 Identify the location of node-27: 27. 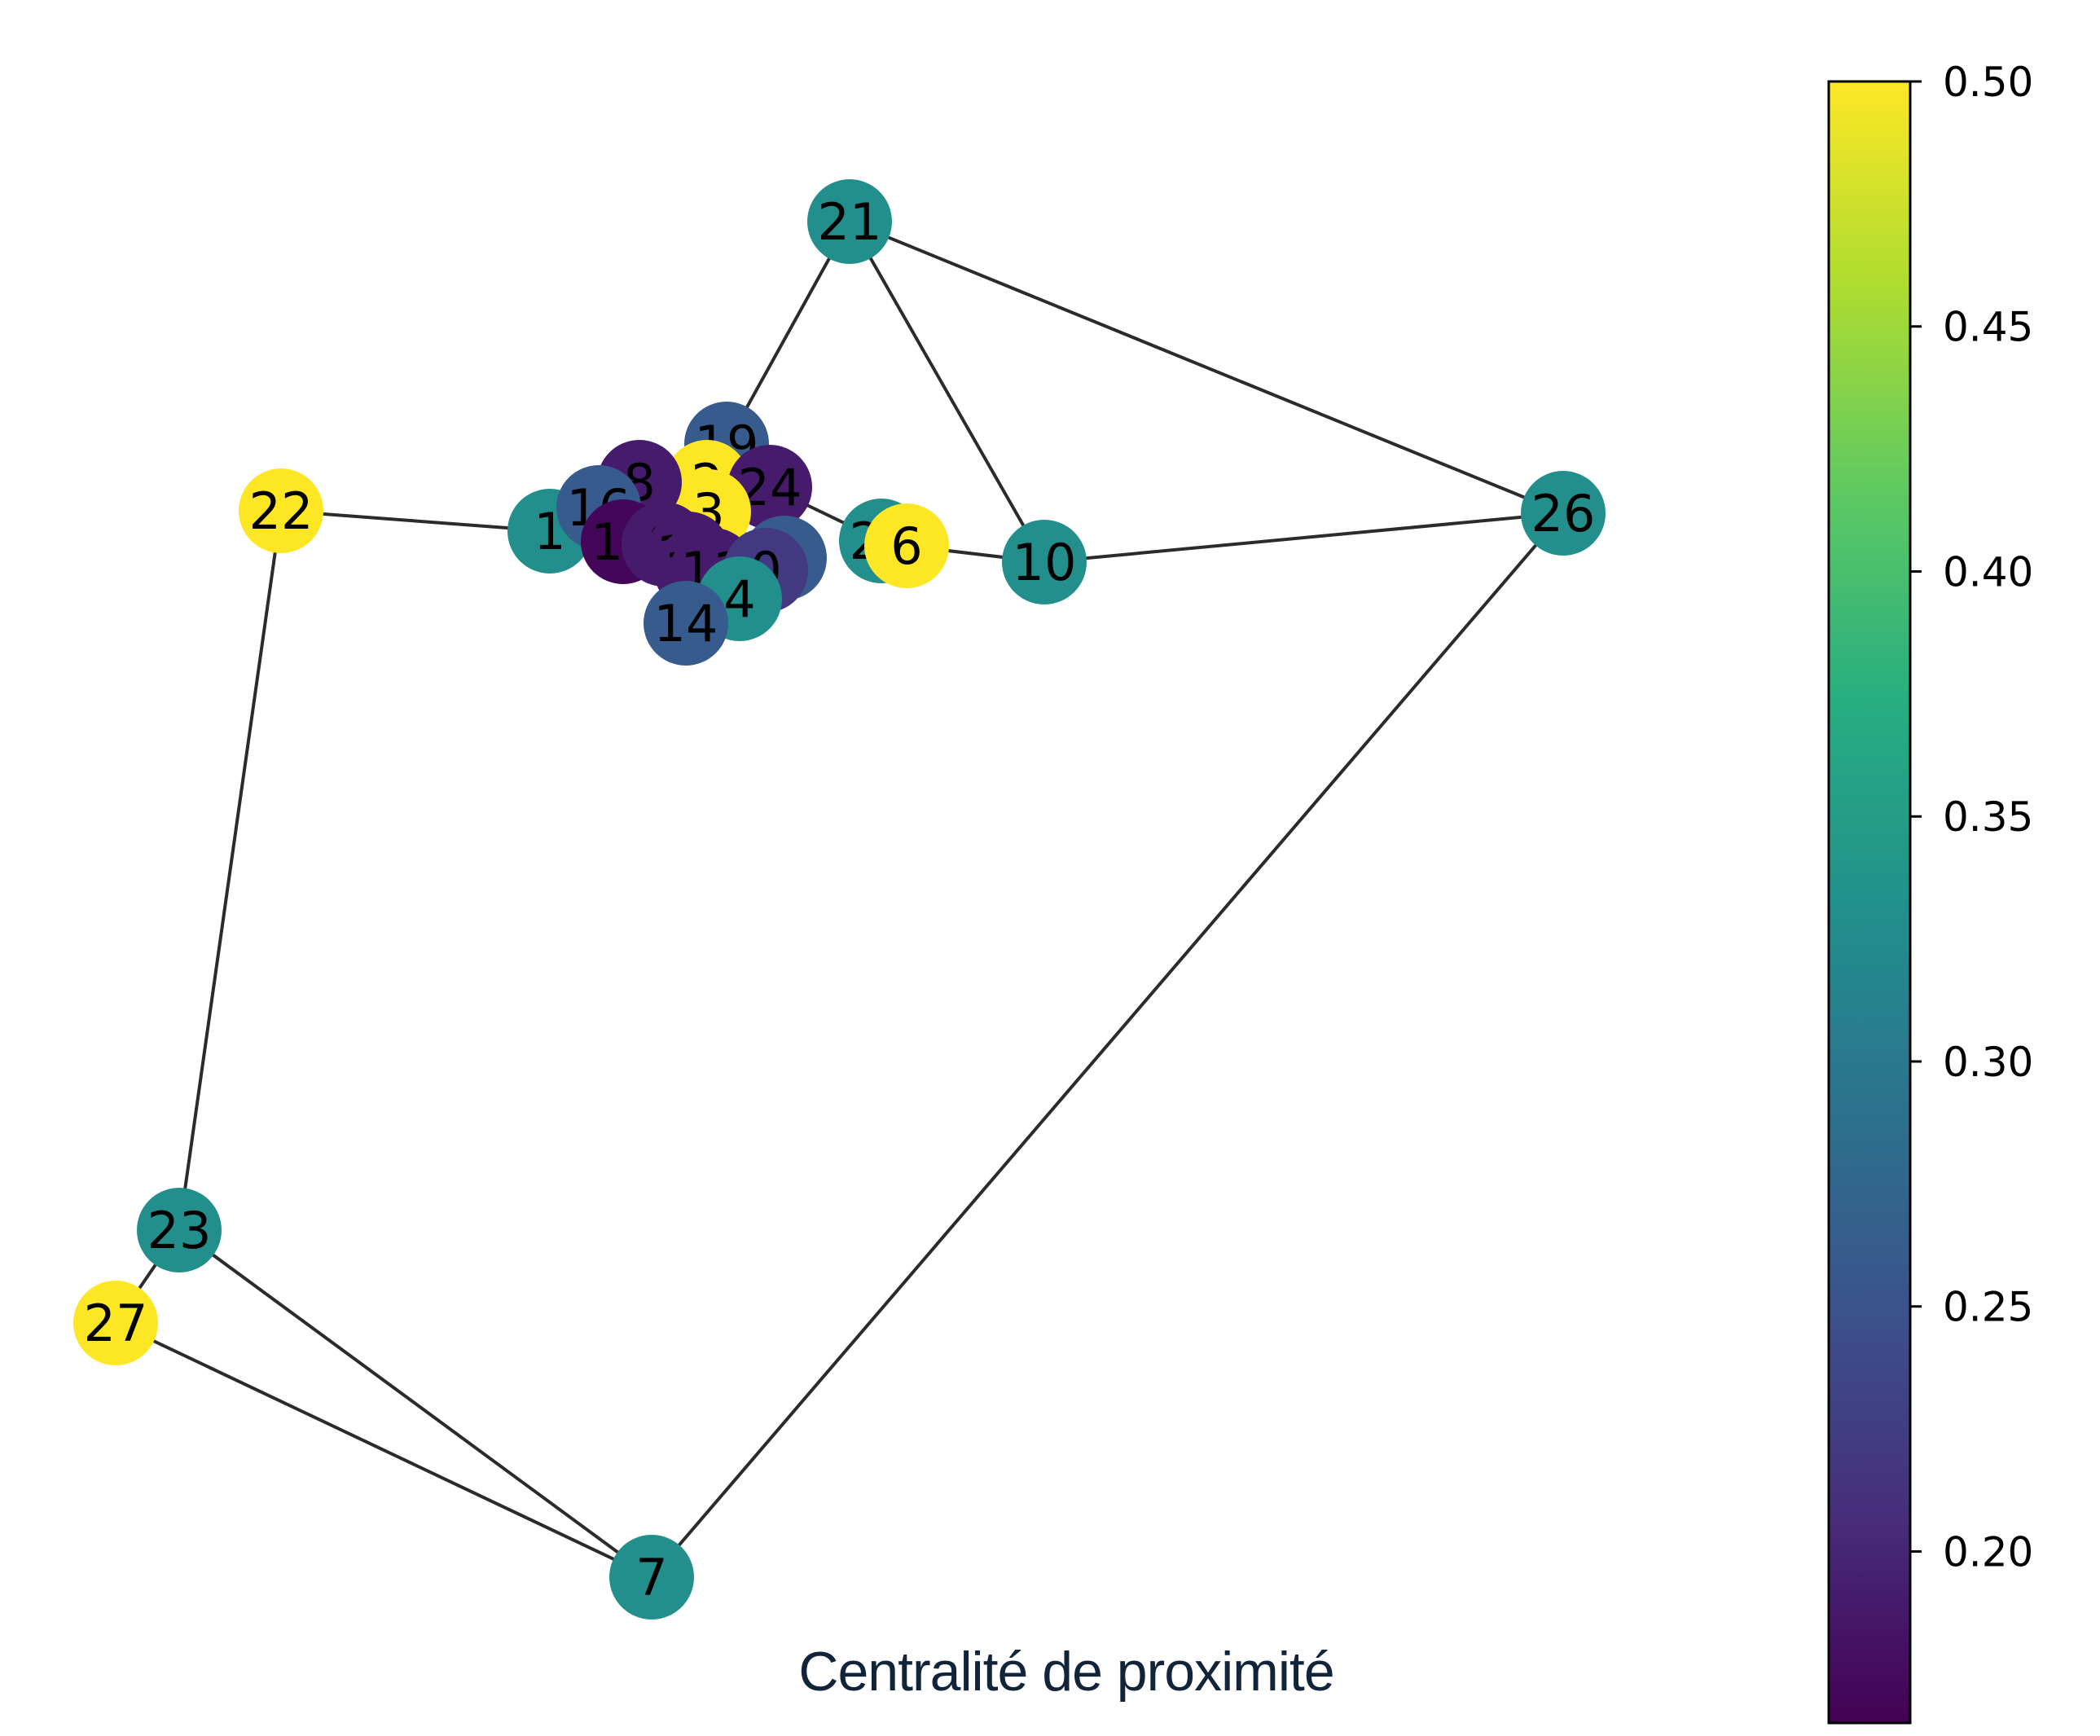
(115, 1323).